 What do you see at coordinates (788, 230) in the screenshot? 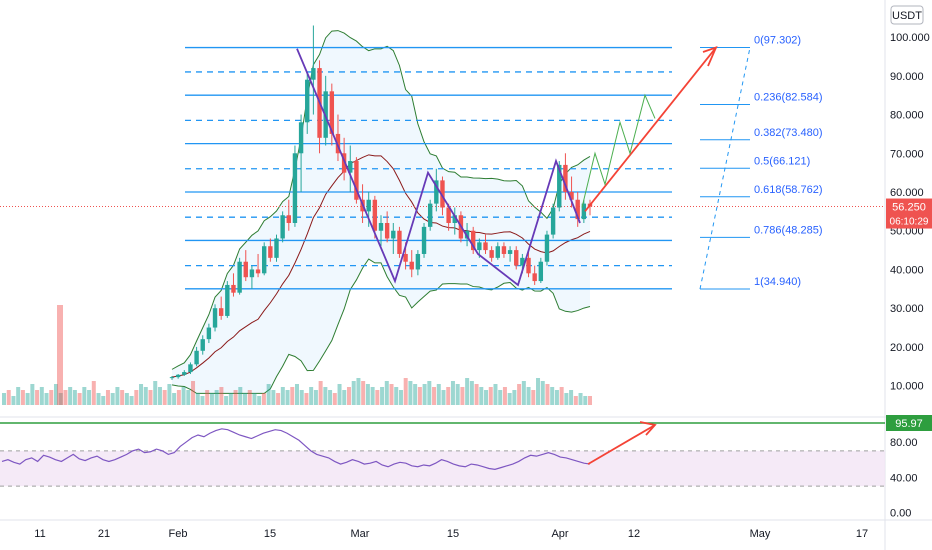
I see `fib-label: 0.786(48.285)` at bounding box center [788, 230].